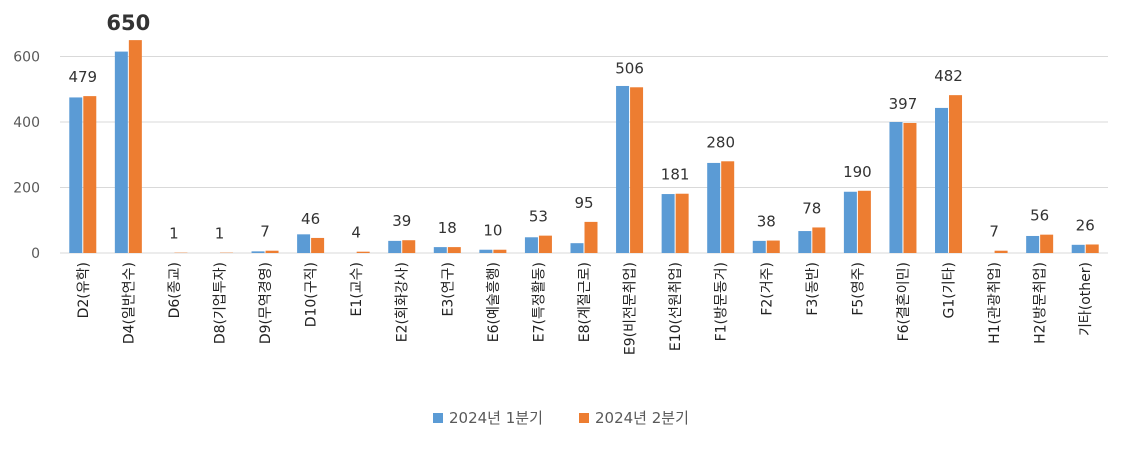  What do you see at coordinates (26, 189) in the screenshot?
I see `y-tick-label: 200` at bounding box center [26, 189].